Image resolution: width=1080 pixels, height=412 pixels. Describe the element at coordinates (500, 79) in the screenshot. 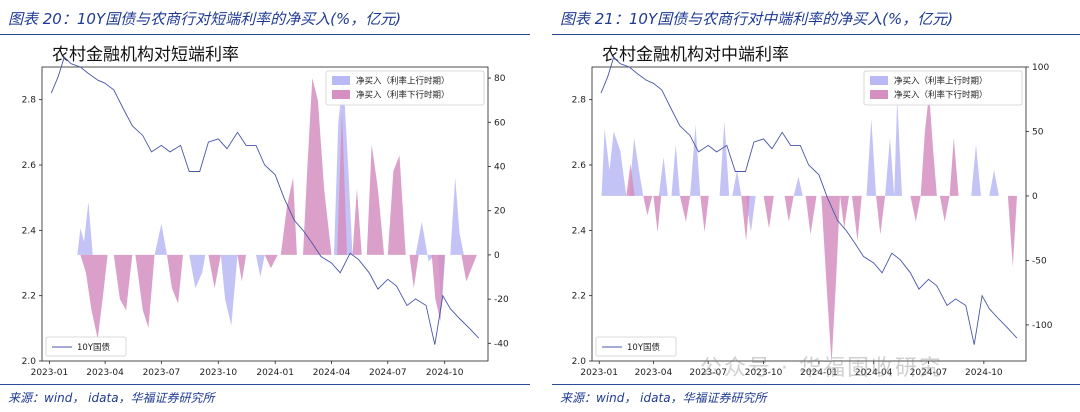

I see `y-right-tick-label: 80` at that location.